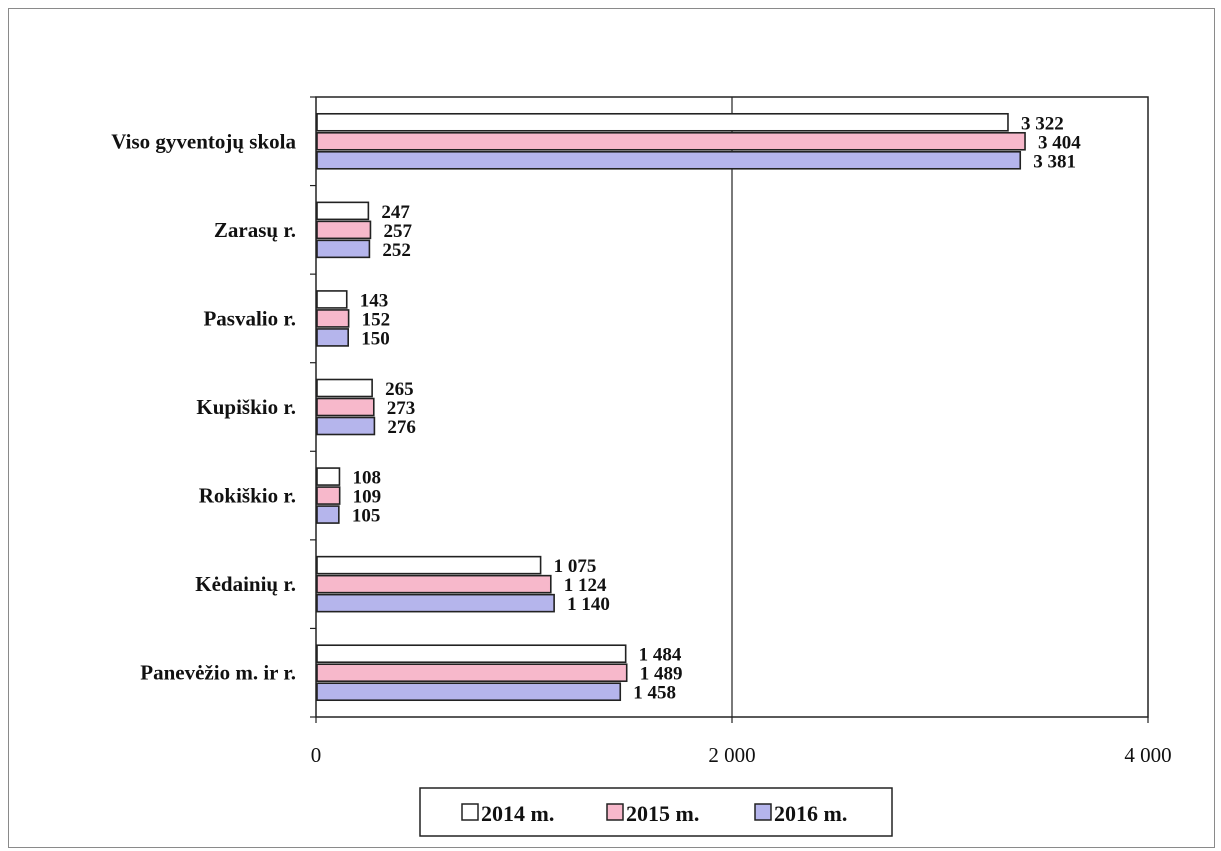 The height and width of the screenshot is (851, 1221). What do you see at coordinates (810, 813) in the screenshot?
I see `legend-label: 2016 m.` at bounding box center [810, 813].